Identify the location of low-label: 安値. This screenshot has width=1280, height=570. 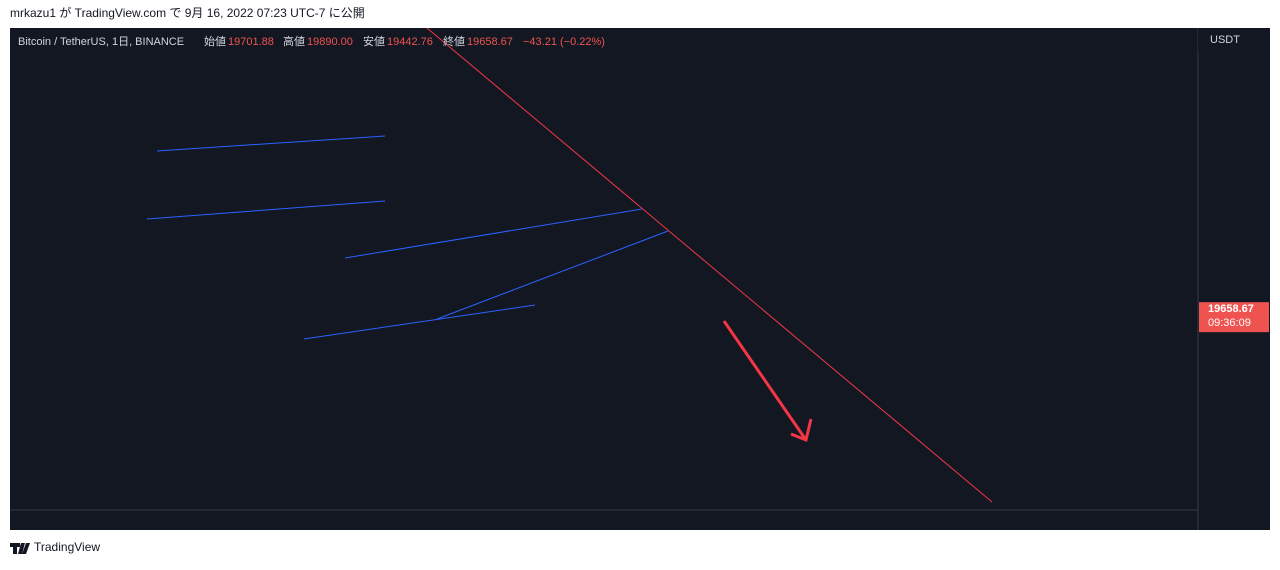
(374, 41).